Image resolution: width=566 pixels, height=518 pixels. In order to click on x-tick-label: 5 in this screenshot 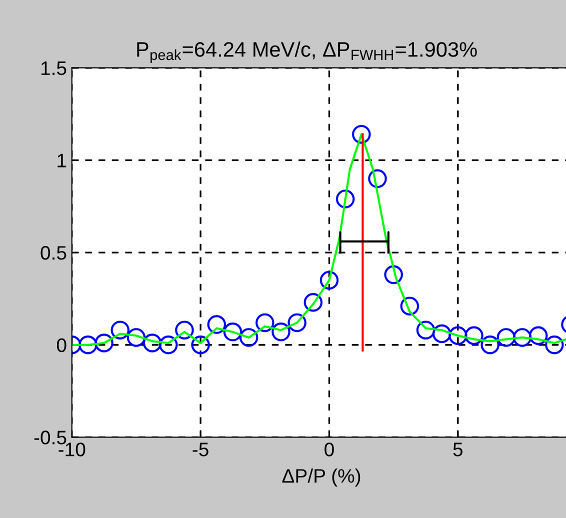, I will do `click(458, 449)`.